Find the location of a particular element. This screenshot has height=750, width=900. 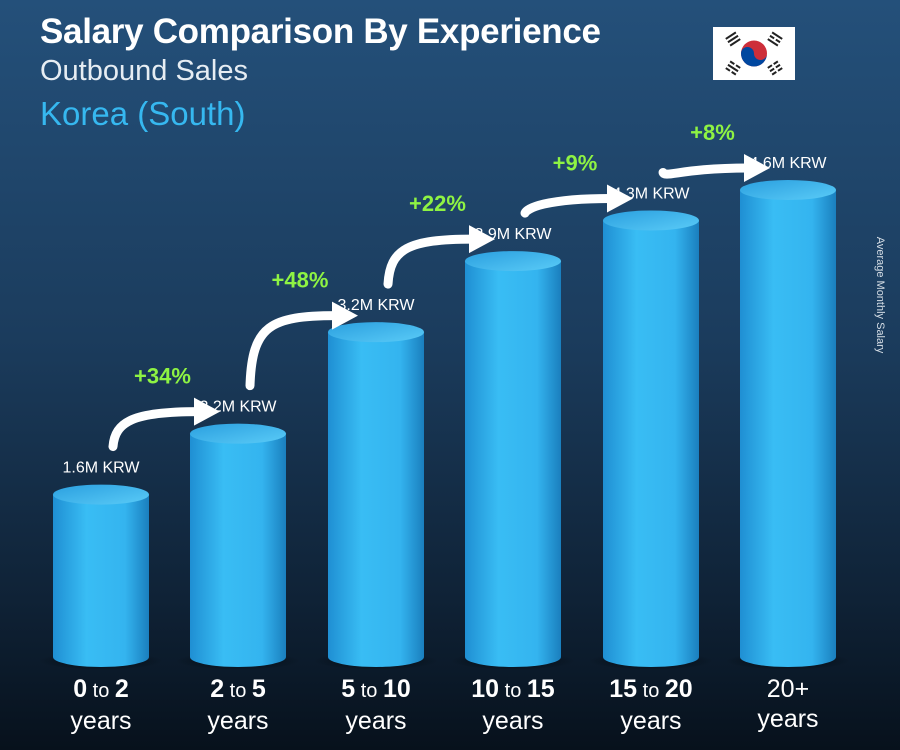

category-from: 10 is located at coordinates (485, 689).